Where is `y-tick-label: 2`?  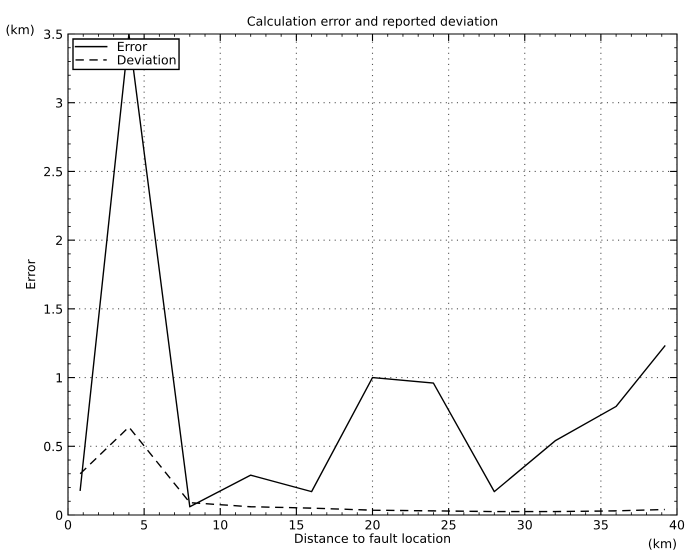
y-tick-label: 2 is located at coordinates (59, 240).